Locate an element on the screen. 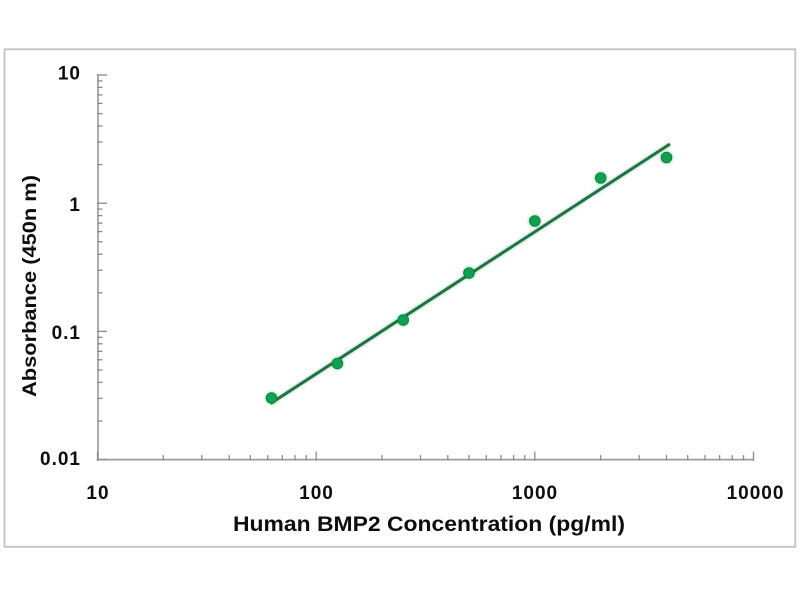  svg-text: 1 is located at coordinates (75, 205).